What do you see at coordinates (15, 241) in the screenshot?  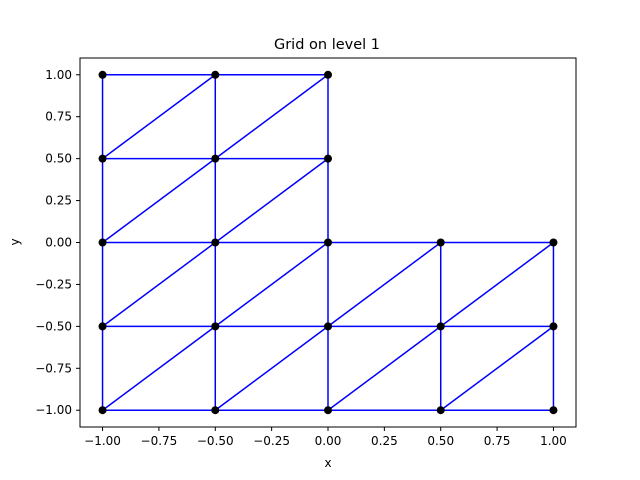 I see `y-axis-label: y` at bounding box center [15, 241].